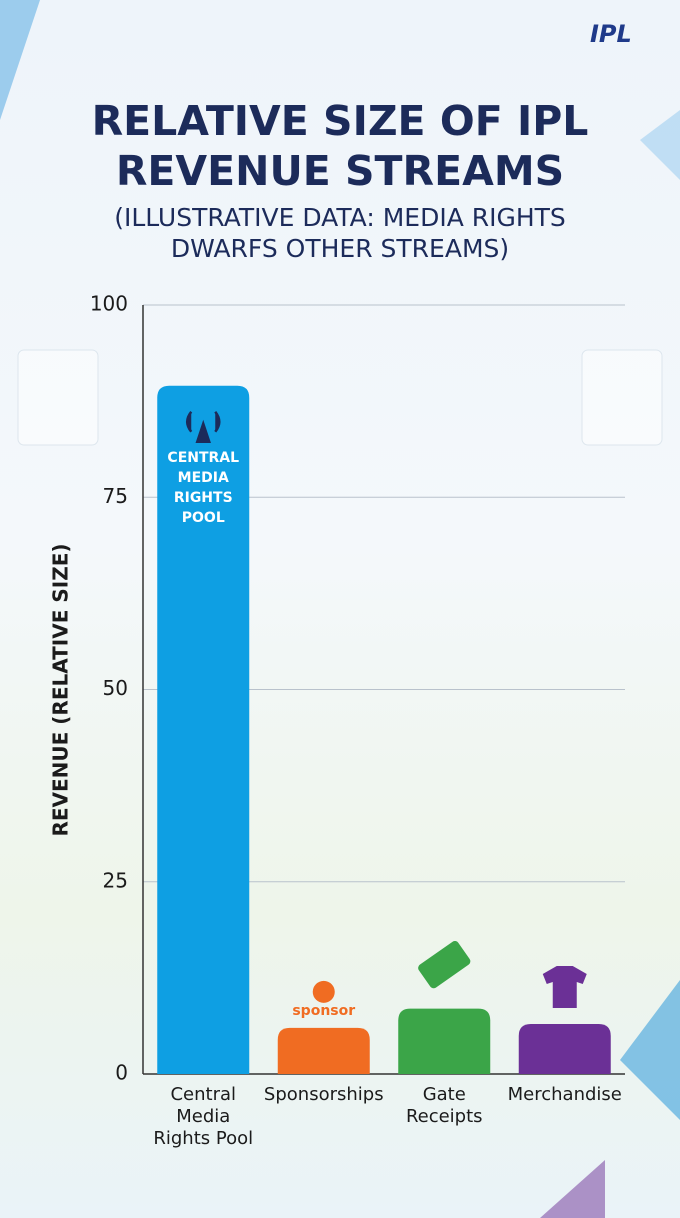  I want to click on y-tick-label: 0, so click(121, 1073).